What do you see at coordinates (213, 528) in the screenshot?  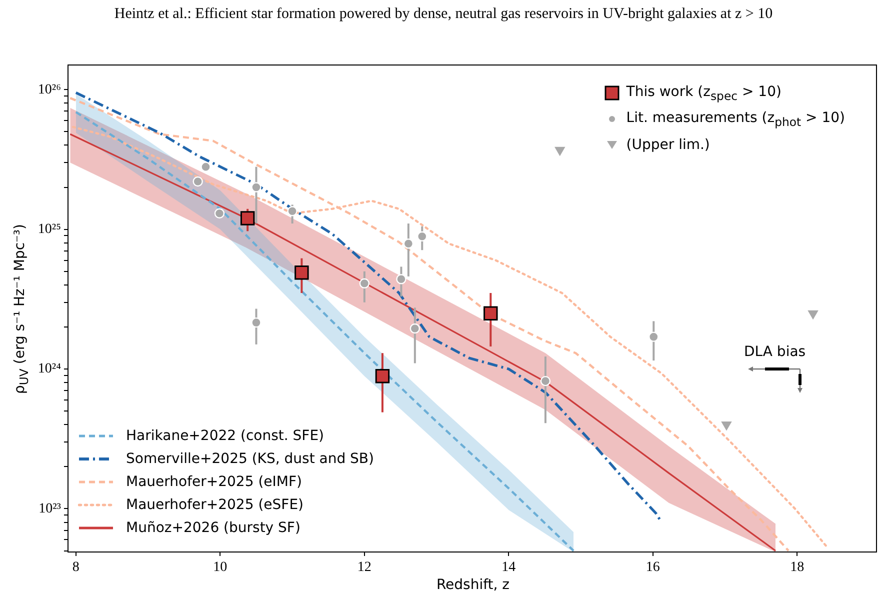 I see `legend-label: Muñoz+2026 (bursty SF)` at bounding box center [213, 528].